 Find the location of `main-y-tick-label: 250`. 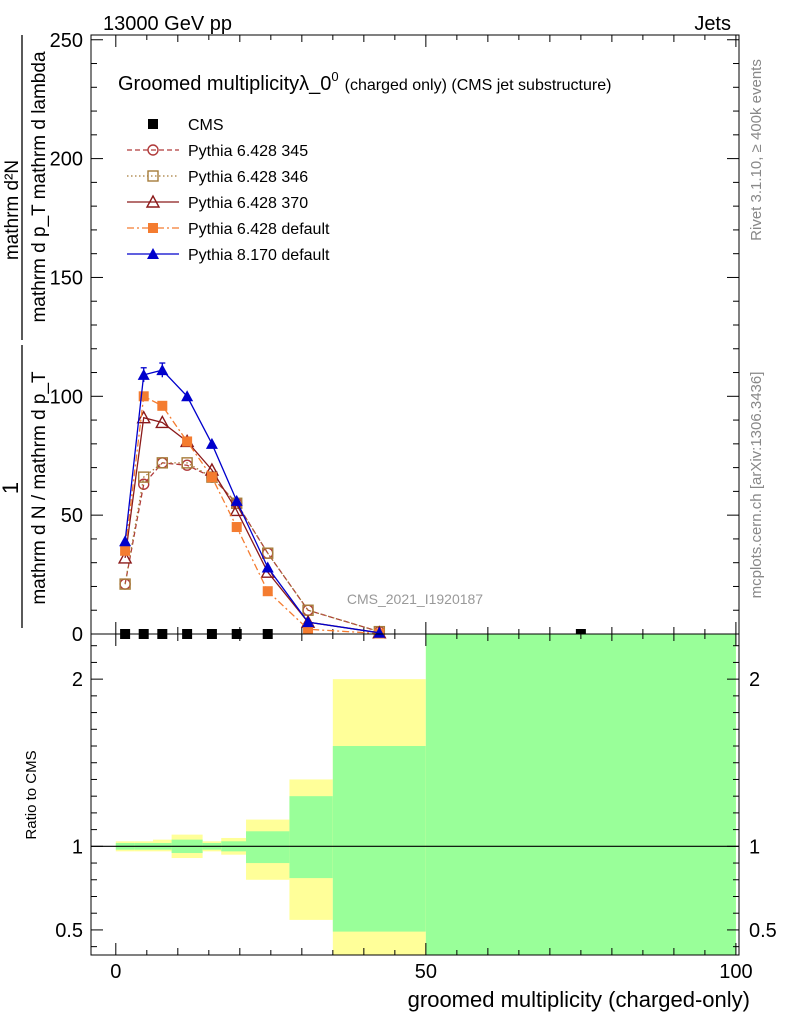

main-y-tick-label: 250 is located at coordinates (66, 41).